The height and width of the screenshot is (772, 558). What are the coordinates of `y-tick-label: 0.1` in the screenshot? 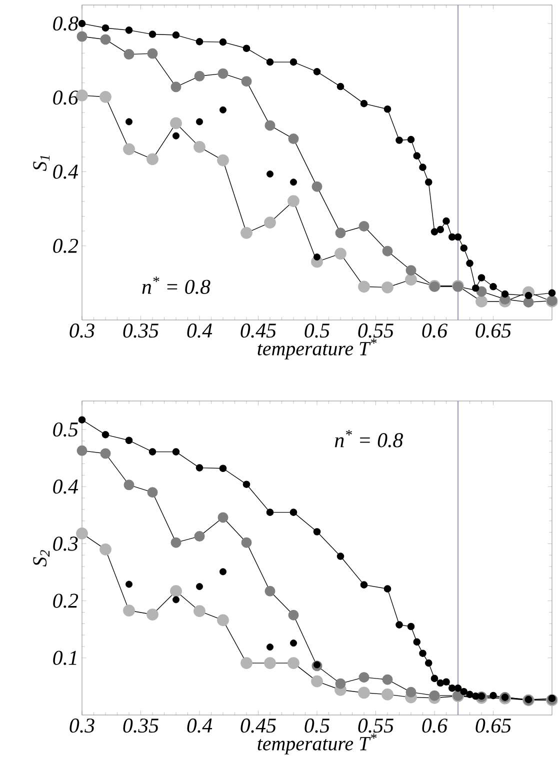 It's located at (64, 658).